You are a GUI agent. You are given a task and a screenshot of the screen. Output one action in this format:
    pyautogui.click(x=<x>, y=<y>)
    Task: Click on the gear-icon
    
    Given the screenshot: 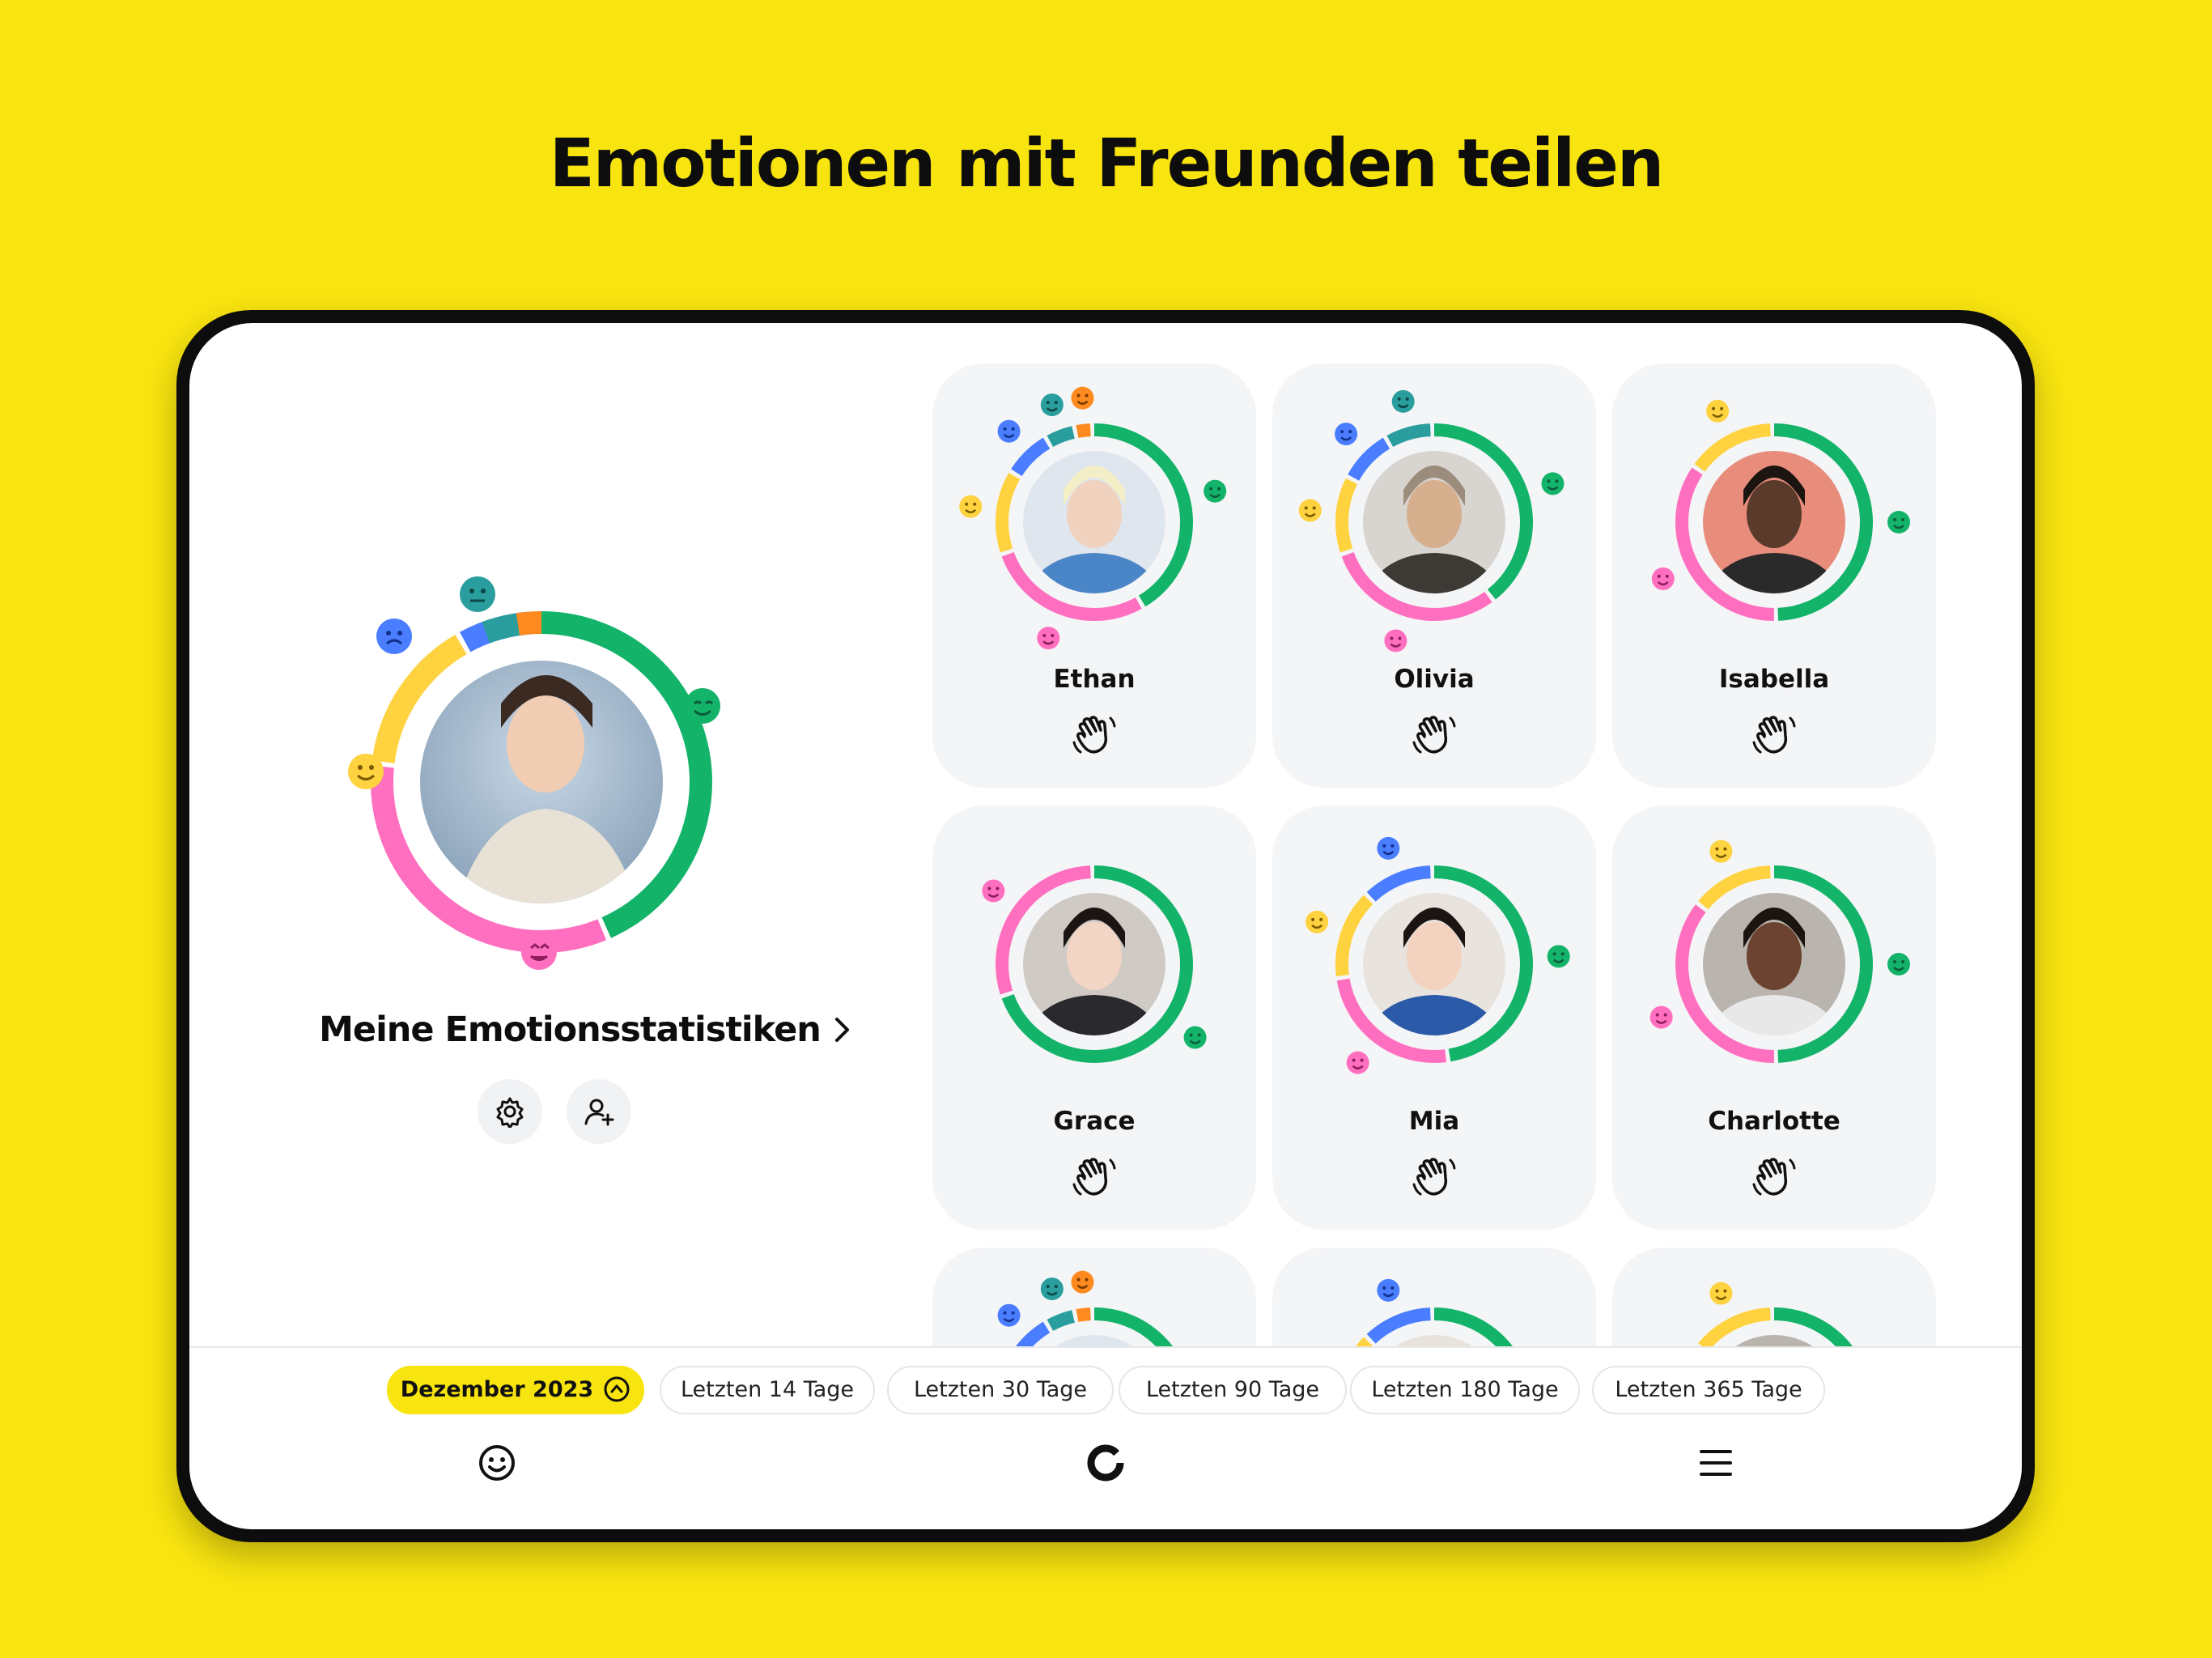 What is the action you would take?
    pyautogui.click(x=510, y=1112)
    